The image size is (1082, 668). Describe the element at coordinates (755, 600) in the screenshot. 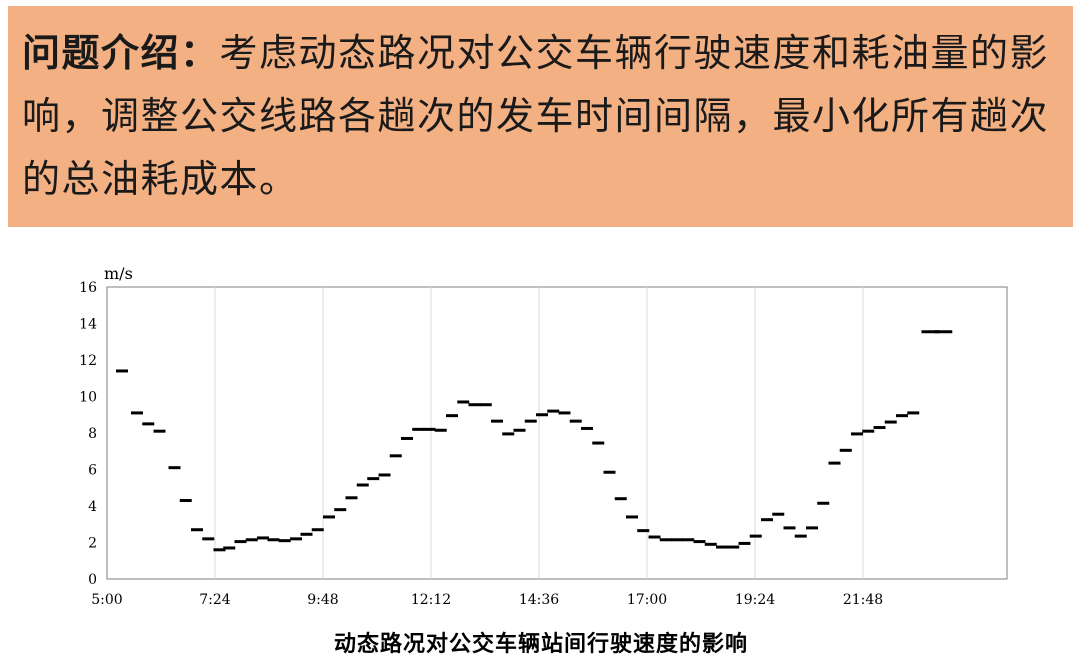

I see `x-tick-label: 19:24` at that location.